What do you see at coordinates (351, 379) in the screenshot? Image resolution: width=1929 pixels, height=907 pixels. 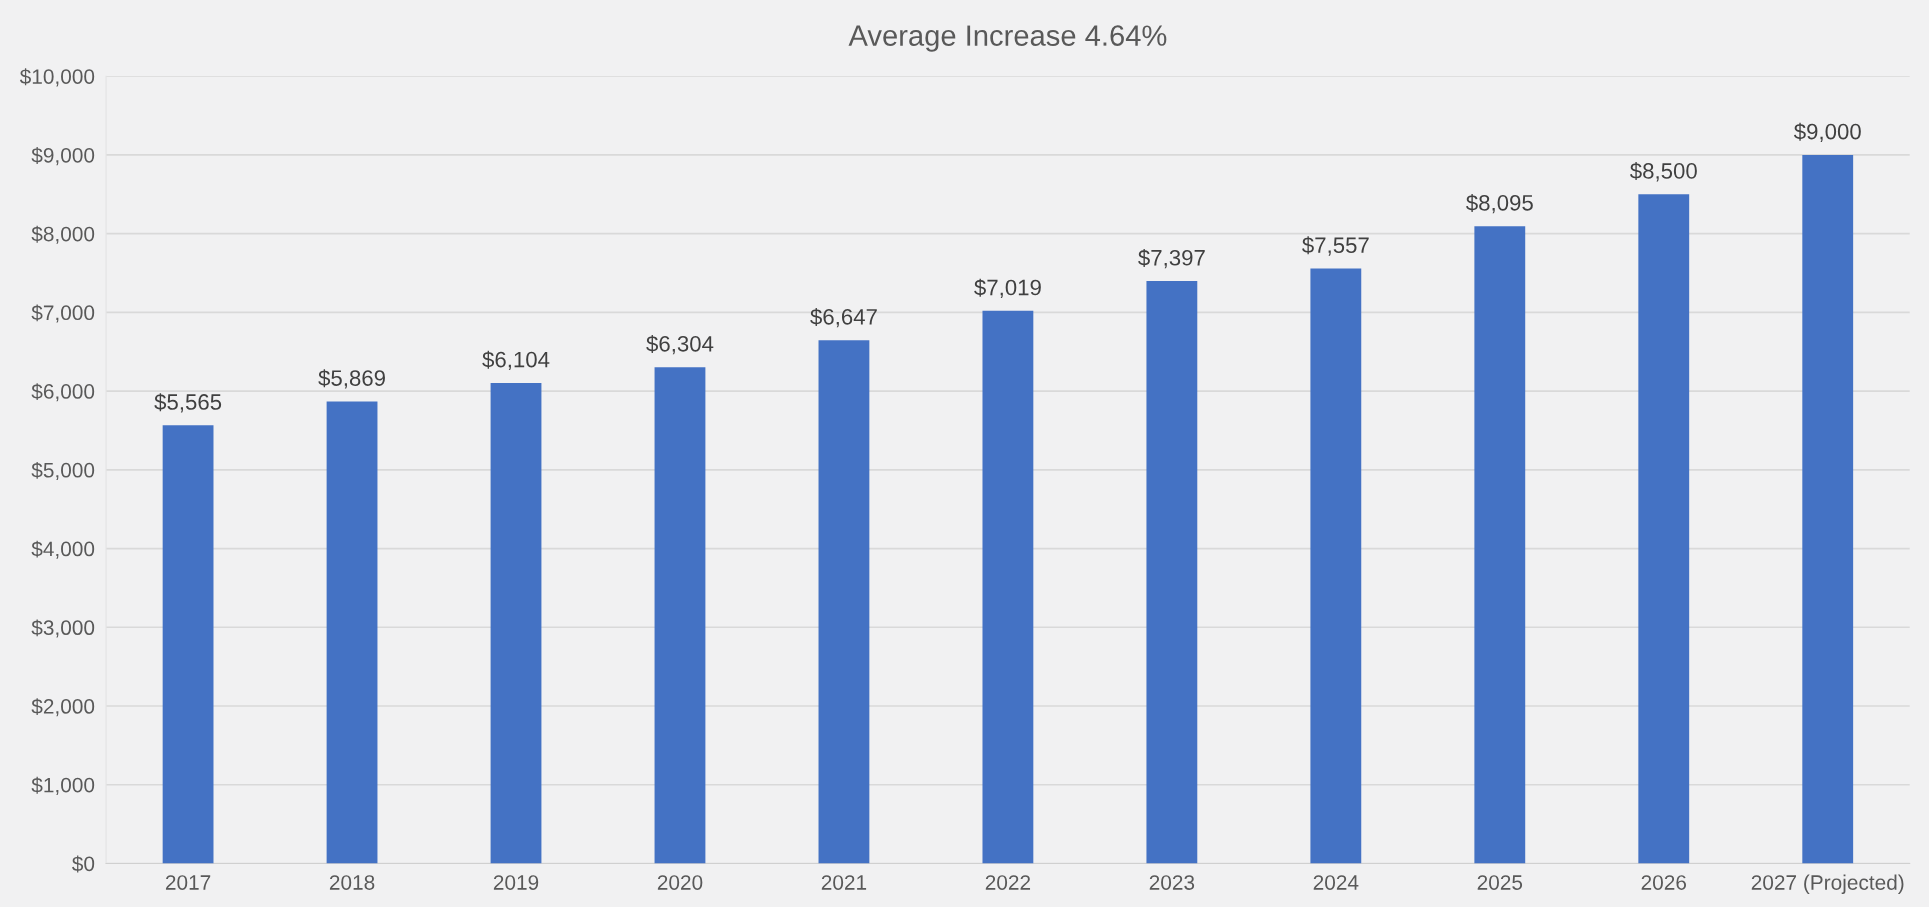 I see `data-label: $5,869` at bounding box center [351, 379].